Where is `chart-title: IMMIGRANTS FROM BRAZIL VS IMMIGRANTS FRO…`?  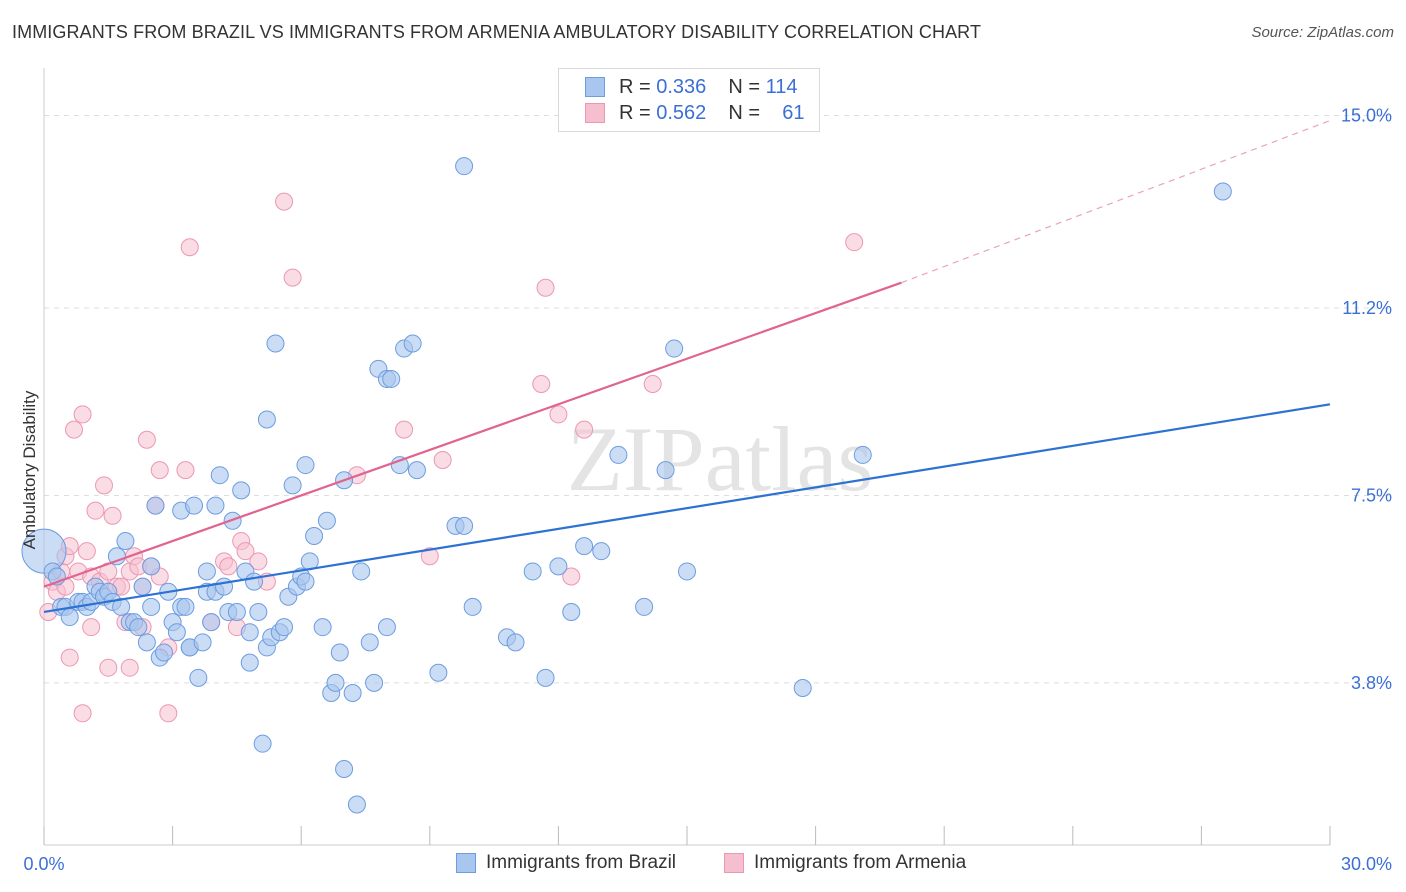 chart-title: IMMIGRANTS FROM BRAZIL VS IMMIGRANTS FRO… is located at coordinates (497, 32).